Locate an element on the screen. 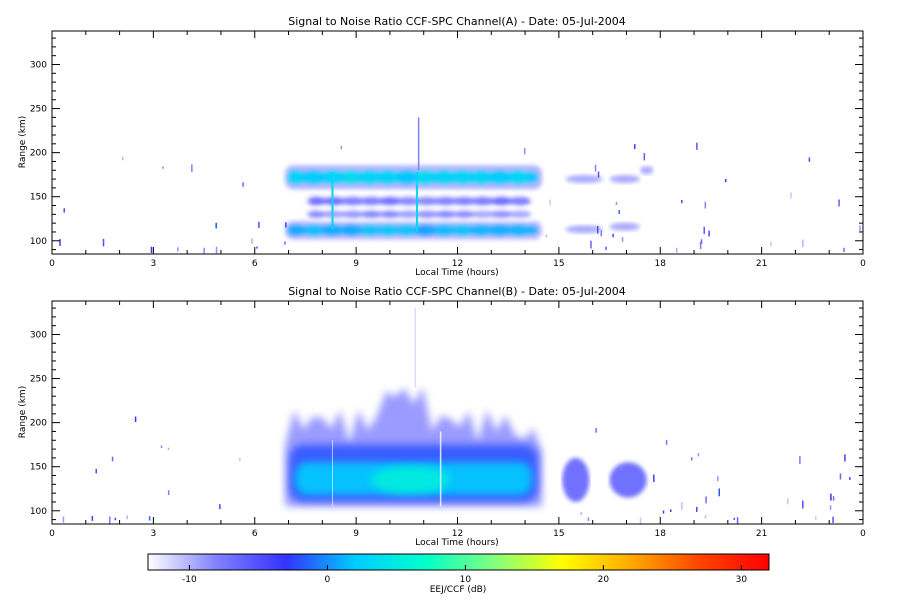 The width and height of the screenshot is (900, 600). colorbar-tick-label: 0 is located at coordinates (328, 580).